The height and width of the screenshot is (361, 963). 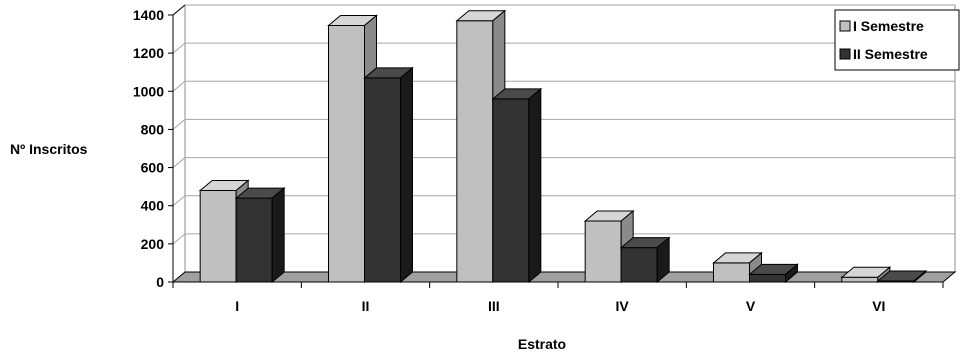 What do you see at coordinates (153, 244) in the screenshot?
I see `y-tick-label: 200` at bounding box center [153, 244].